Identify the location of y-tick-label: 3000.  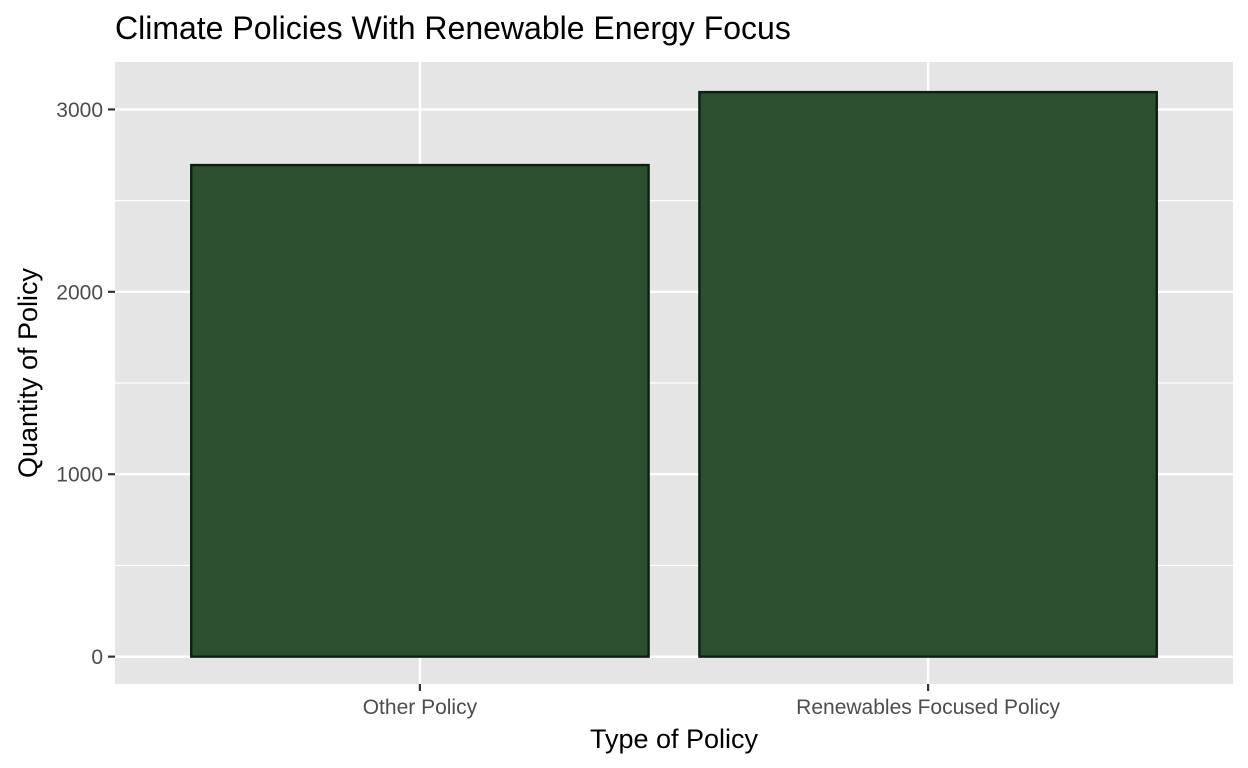
(79, 110).